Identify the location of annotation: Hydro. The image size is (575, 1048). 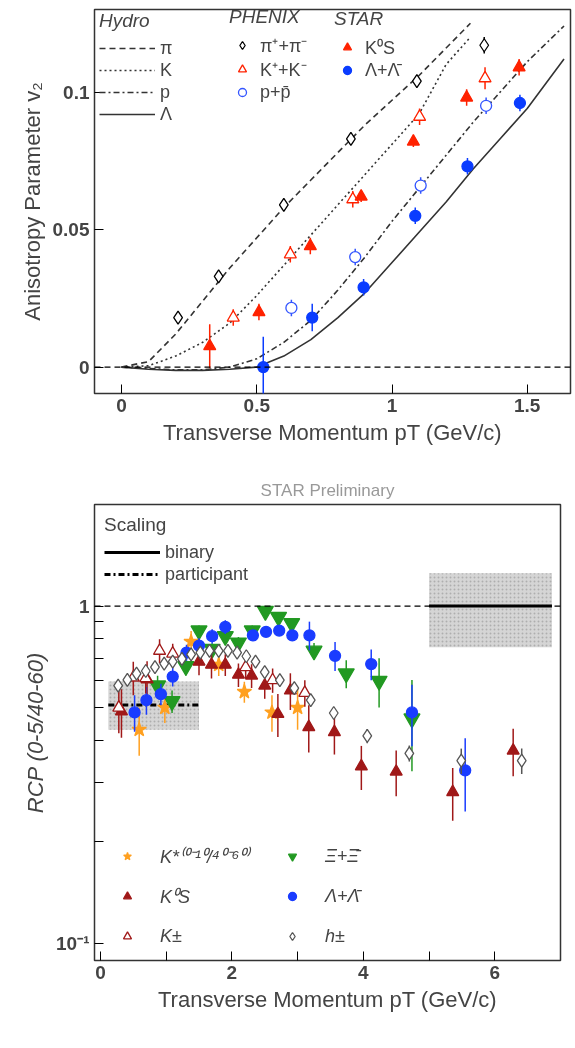
(125, 21).